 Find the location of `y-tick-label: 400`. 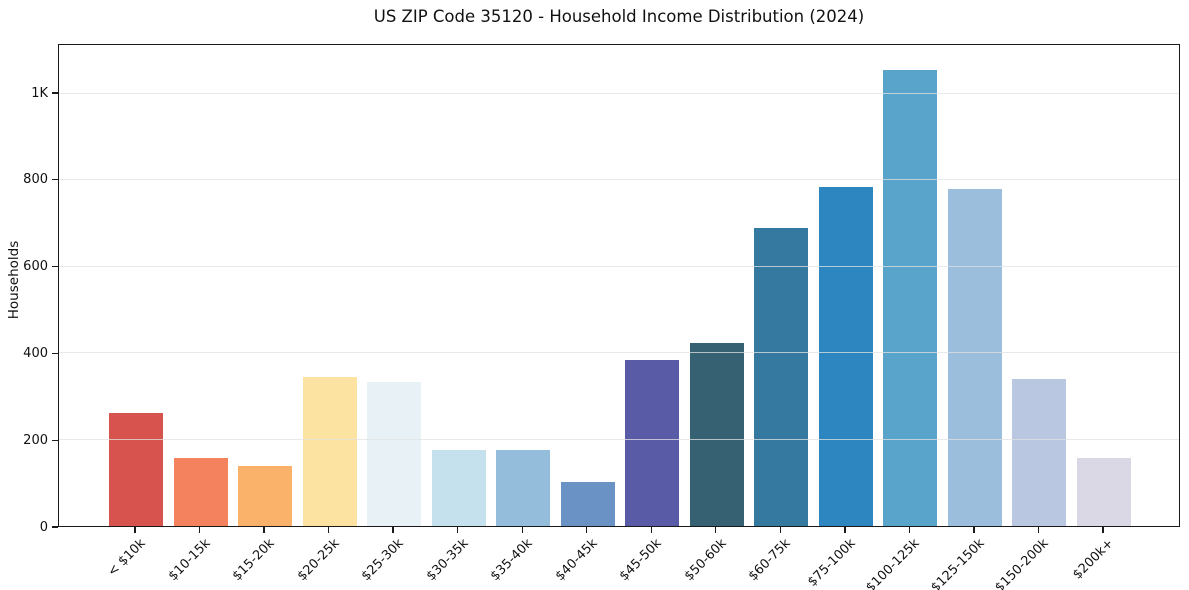

y-tick-label: 400 is located at coordinates (35, 353).